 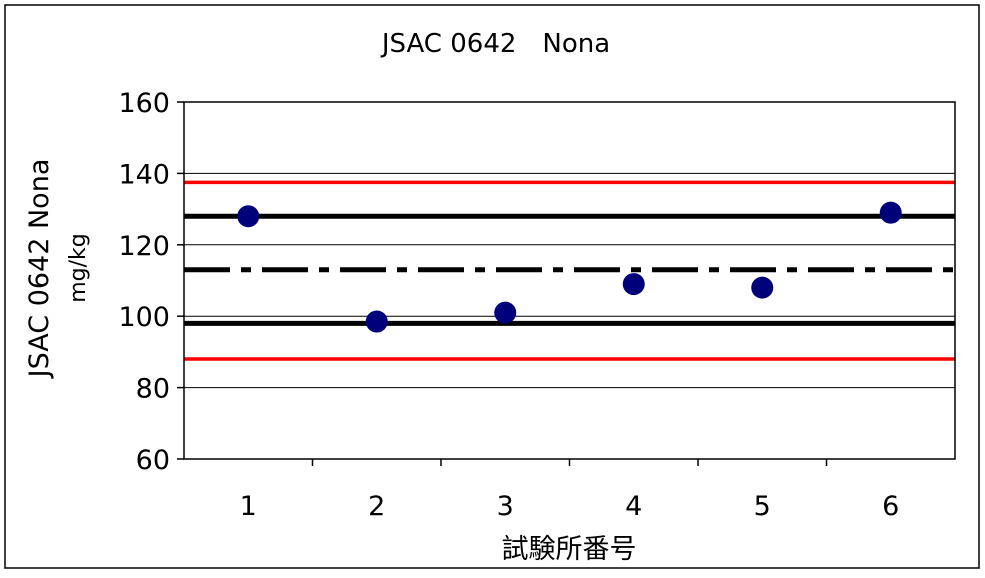 I want to click on y-tick-label: 120, so click(x=144, y=246).